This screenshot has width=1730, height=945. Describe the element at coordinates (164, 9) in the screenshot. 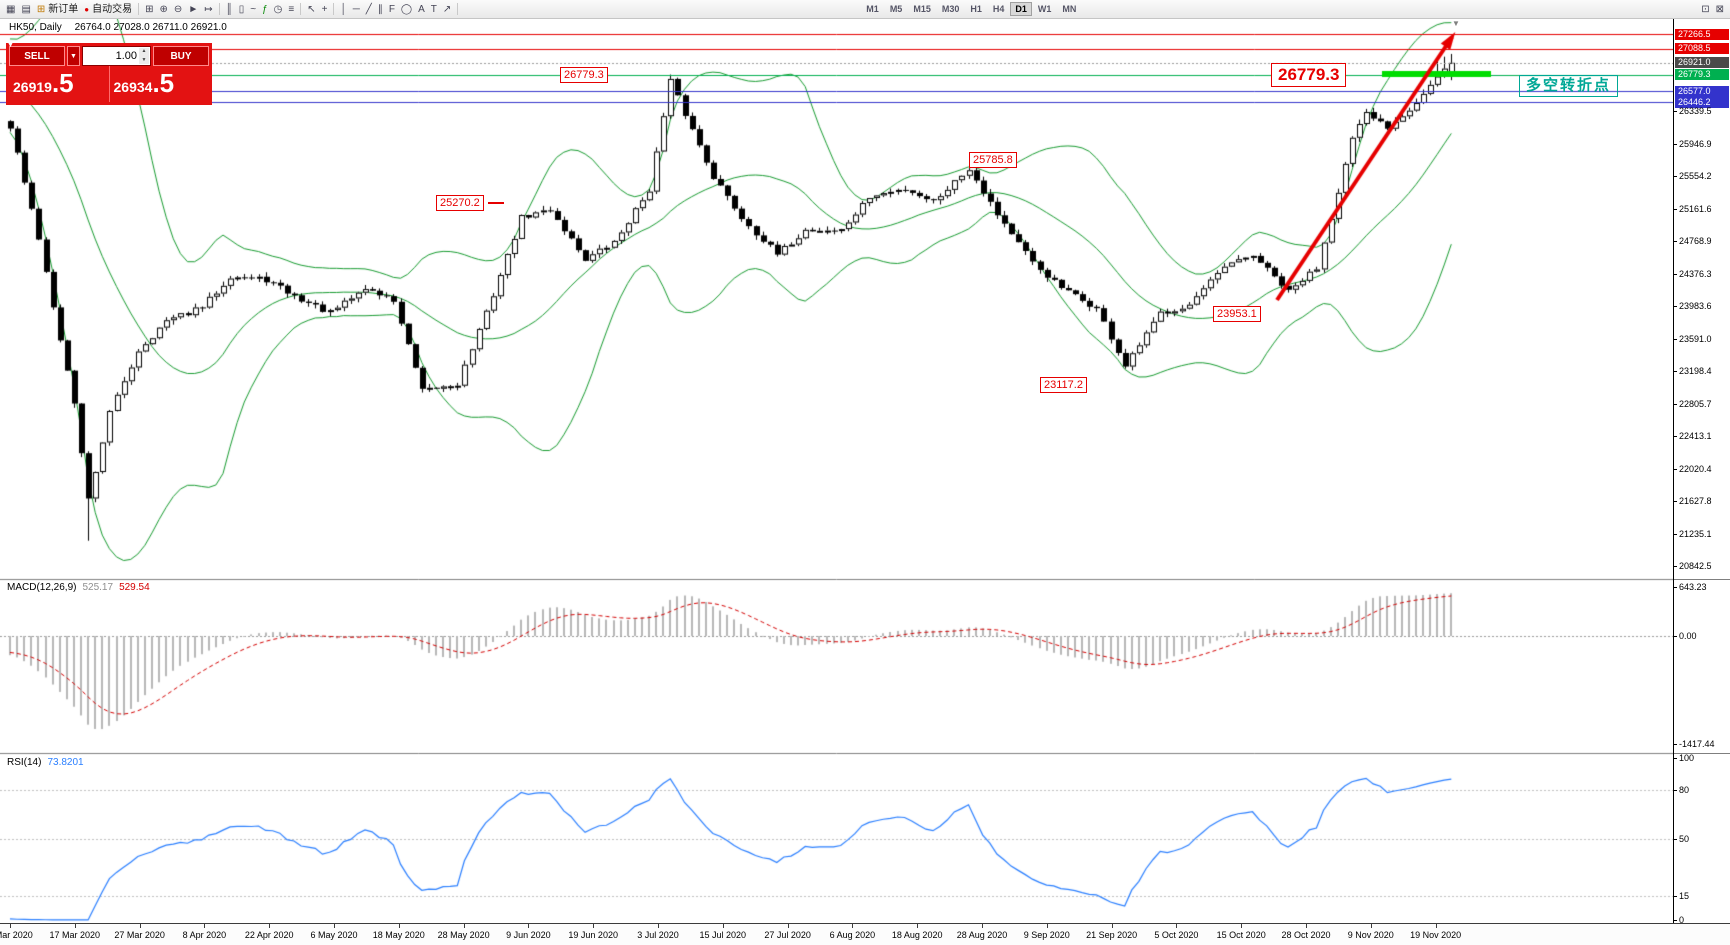

I see `zoom-in-icon: ⊕` at that location.